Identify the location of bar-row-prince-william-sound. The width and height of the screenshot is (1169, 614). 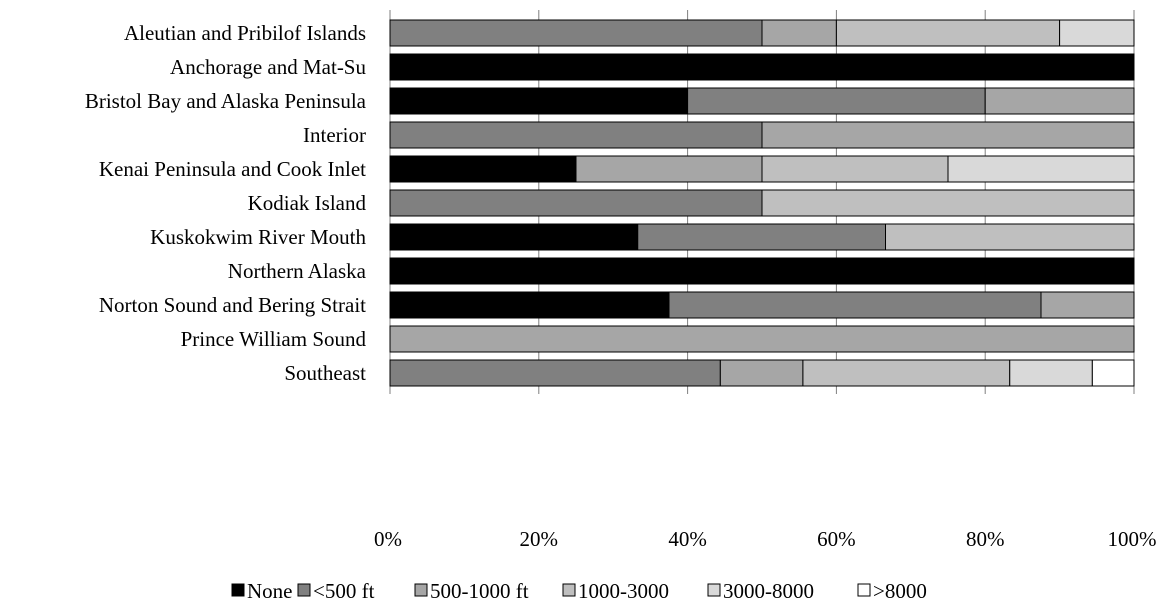
(762, 339).